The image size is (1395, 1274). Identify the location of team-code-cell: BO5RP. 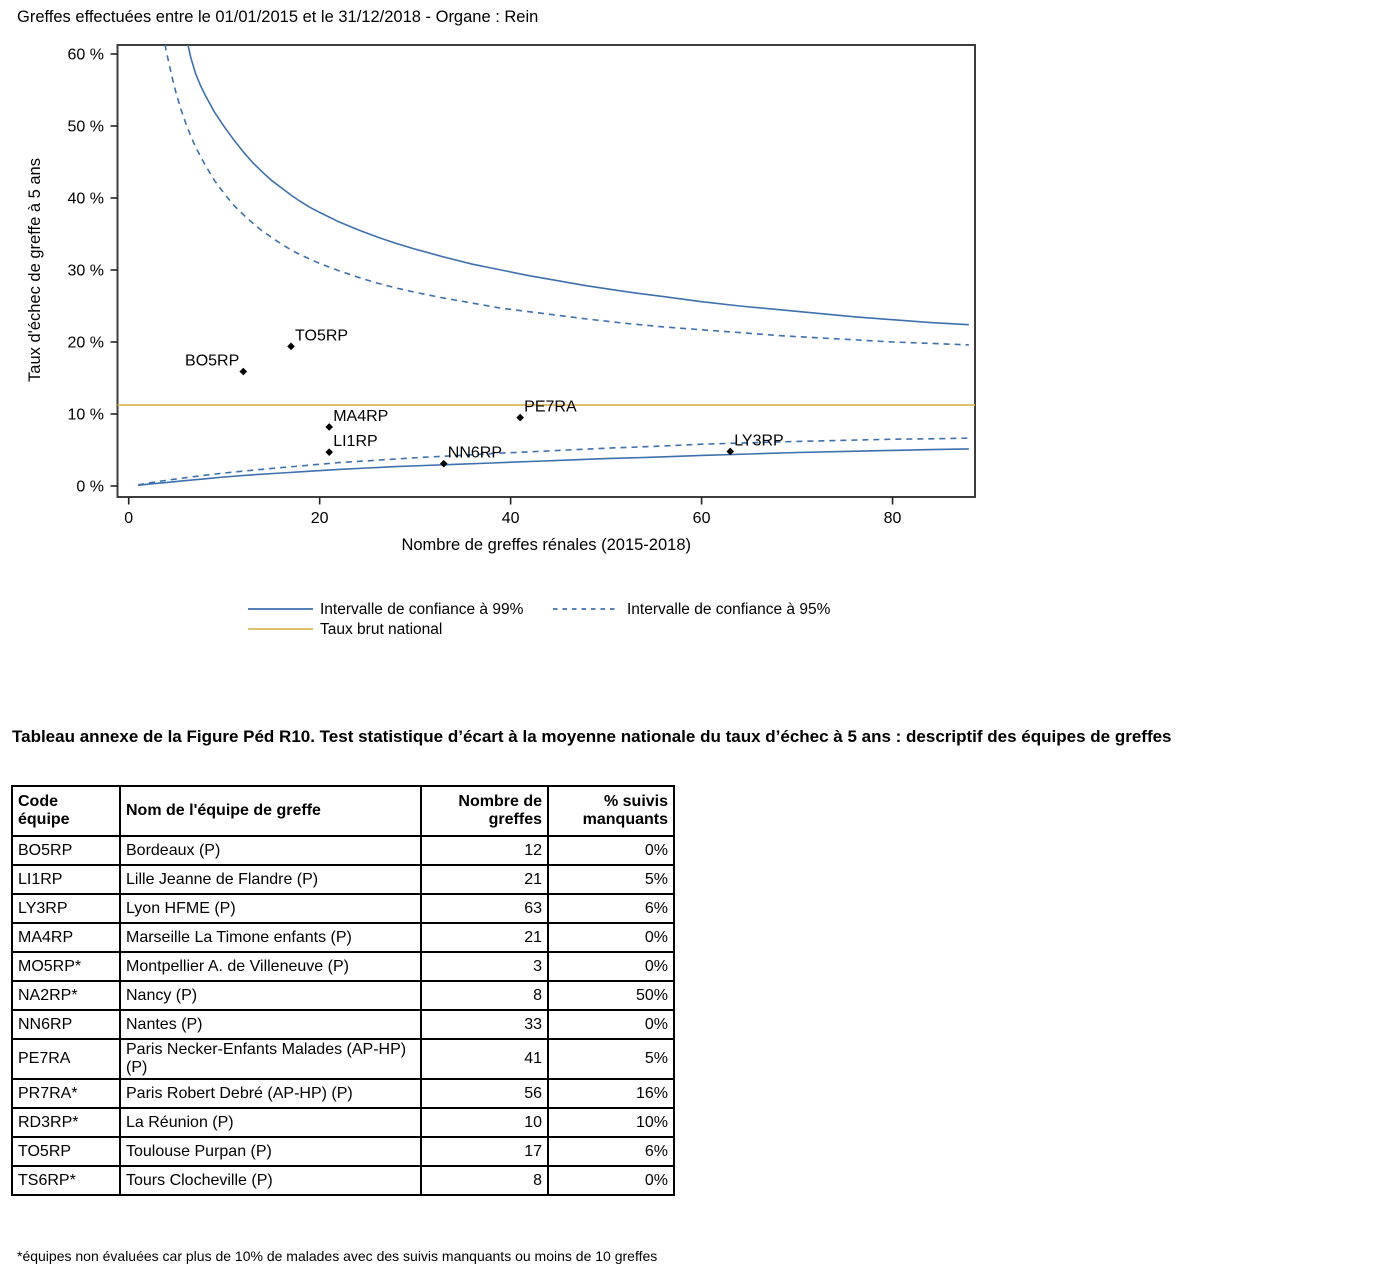
(66, 850).